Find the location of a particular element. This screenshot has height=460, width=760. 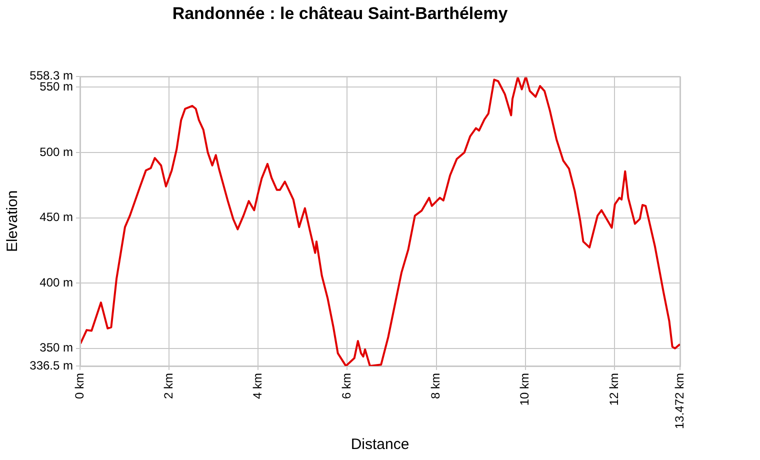

x-tick-label: 0 km is located at coordinates (79, 385).